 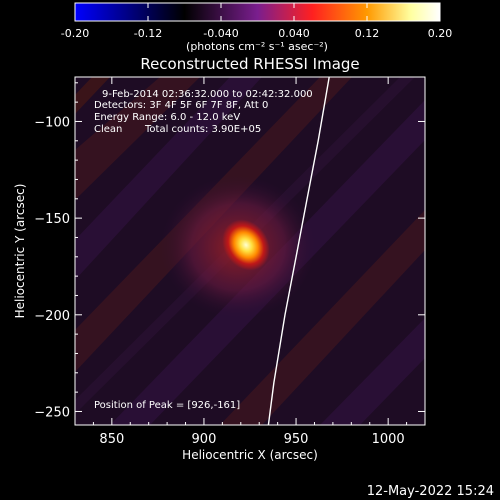 What do you see at coordinates (75, 33) in the screenshot?
I see `colorbar-tick-label: -0.20` at bounding box center [75, 33].